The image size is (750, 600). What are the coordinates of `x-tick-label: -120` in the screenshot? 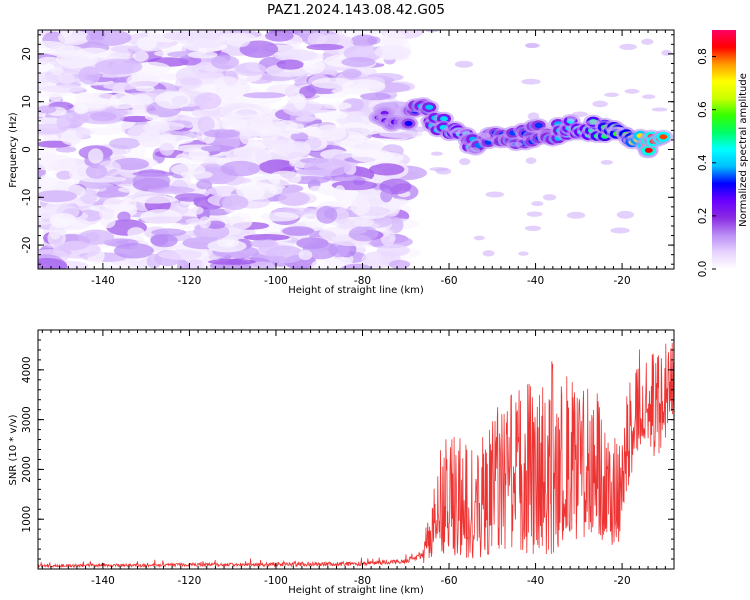 It's located at (190, 581).